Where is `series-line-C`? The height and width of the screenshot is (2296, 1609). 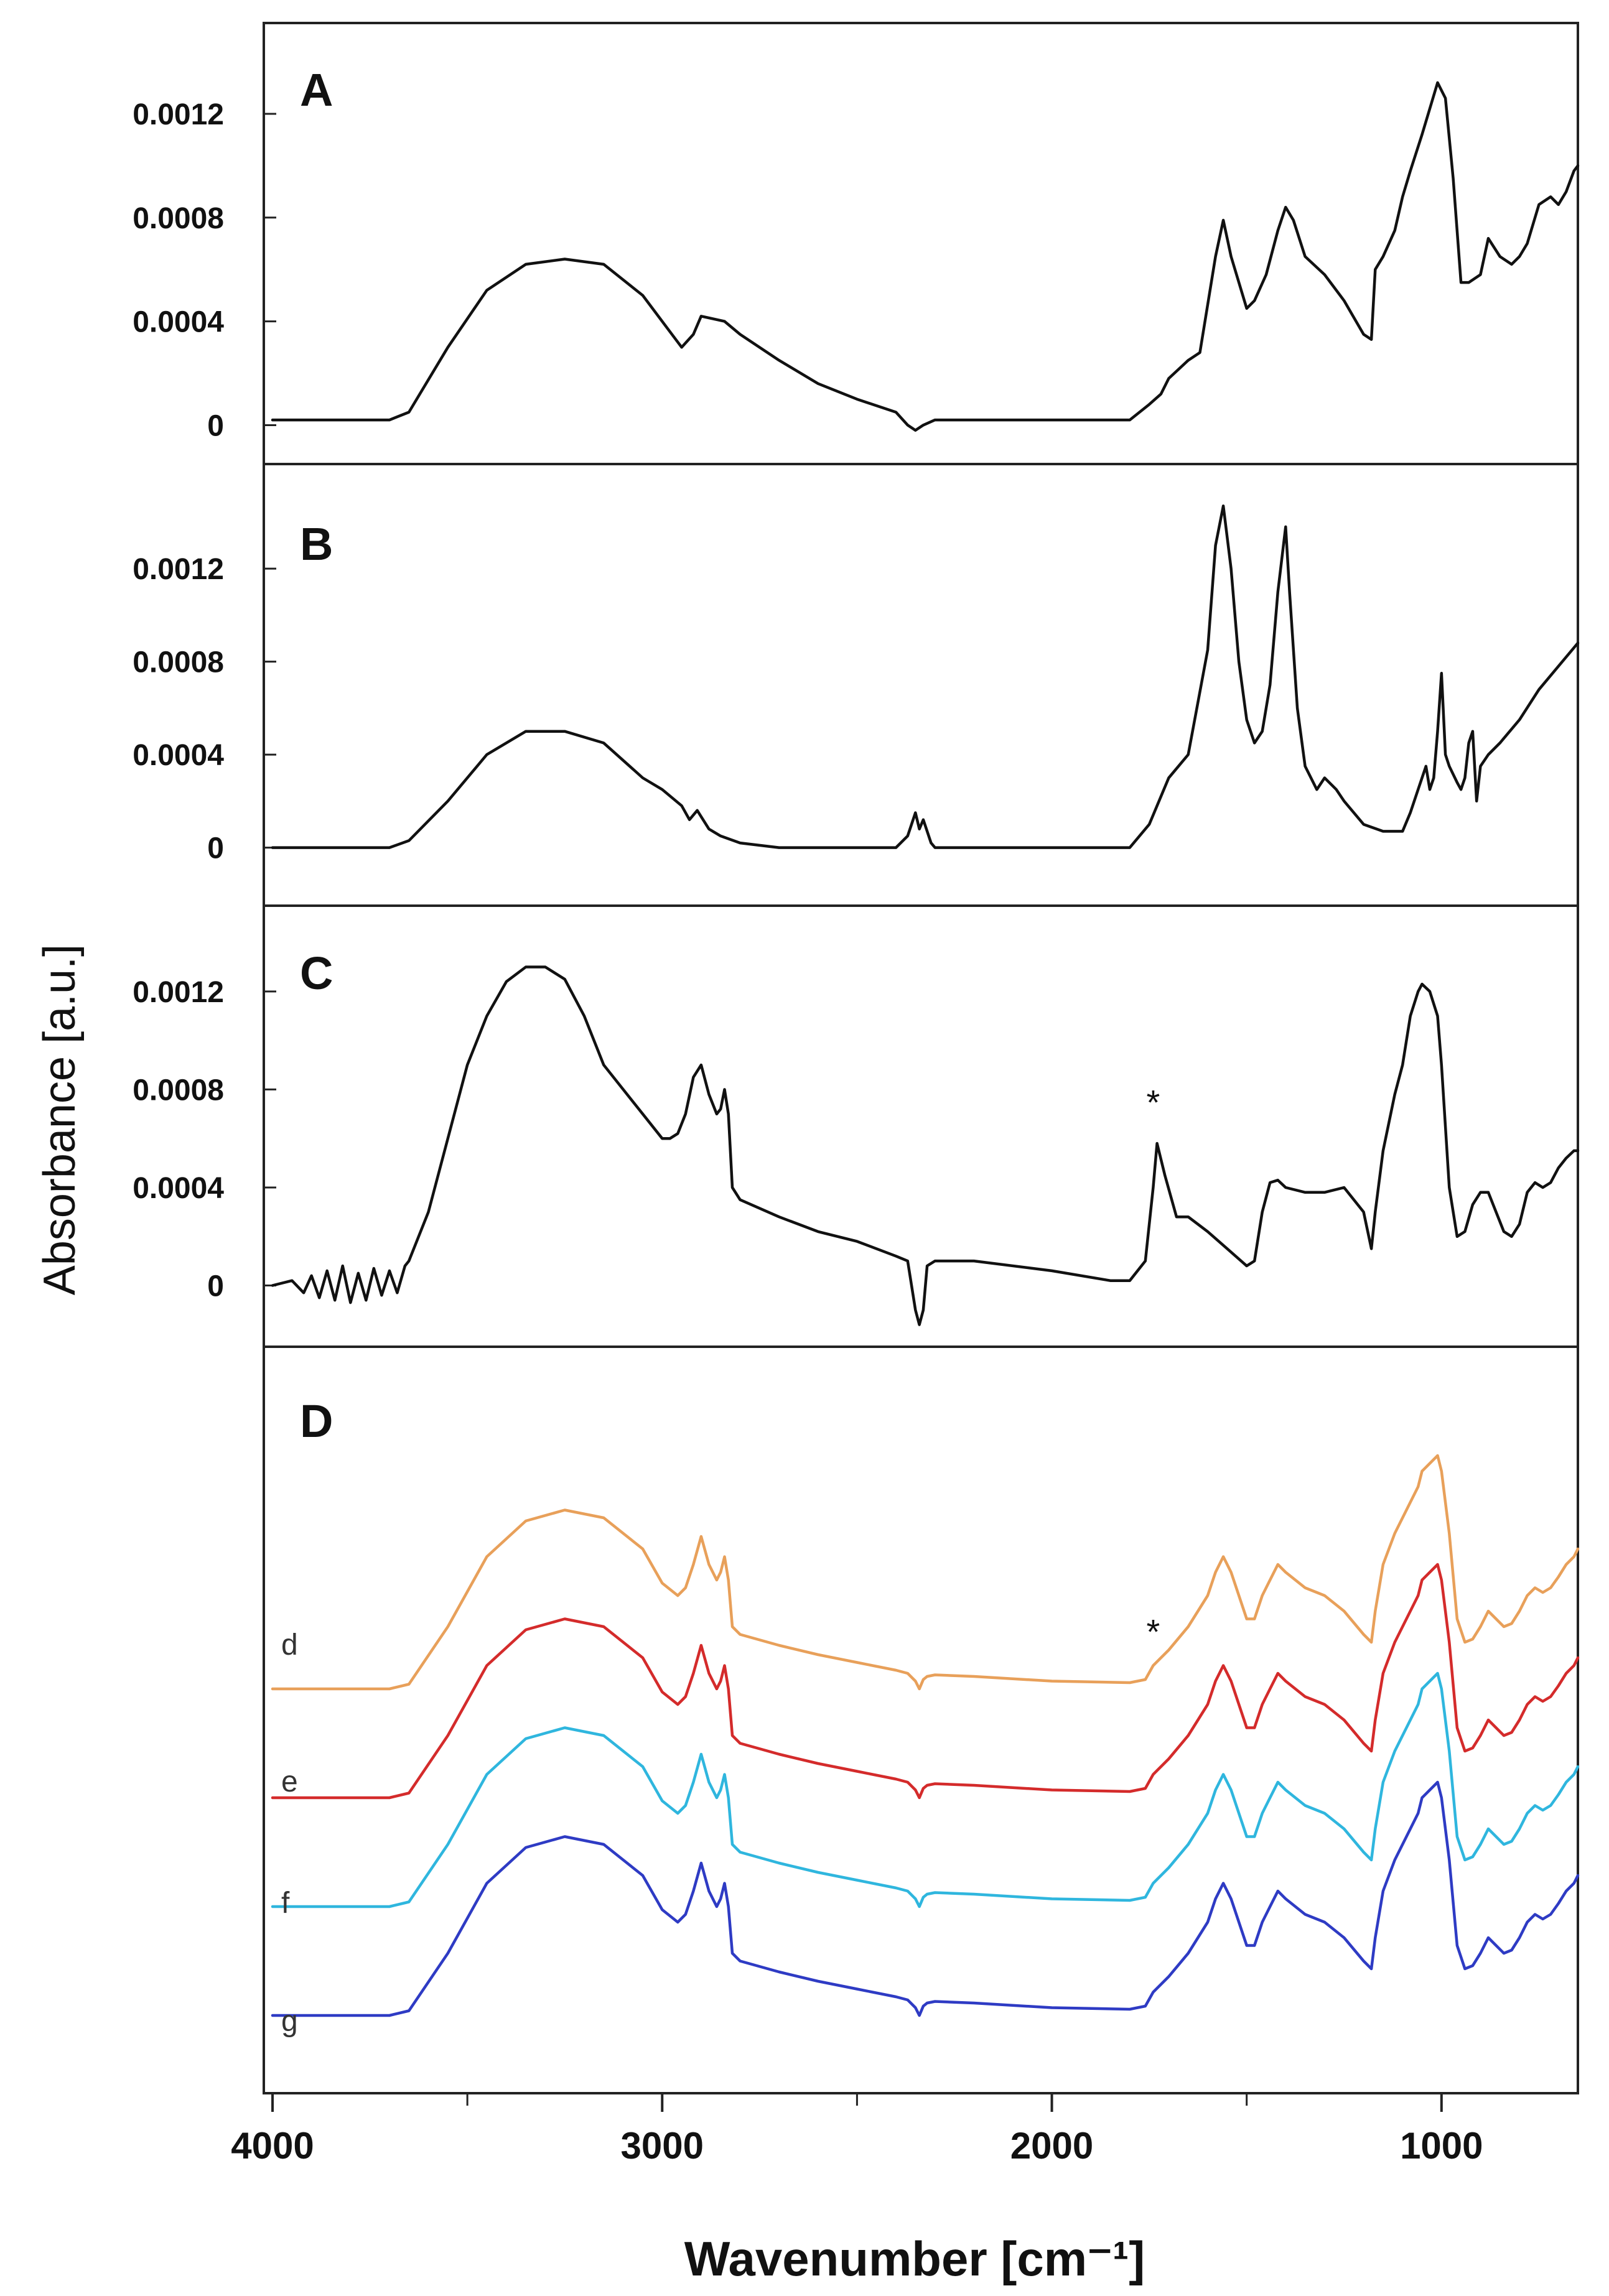 series-line-C is located at coordinates (925, 1145).